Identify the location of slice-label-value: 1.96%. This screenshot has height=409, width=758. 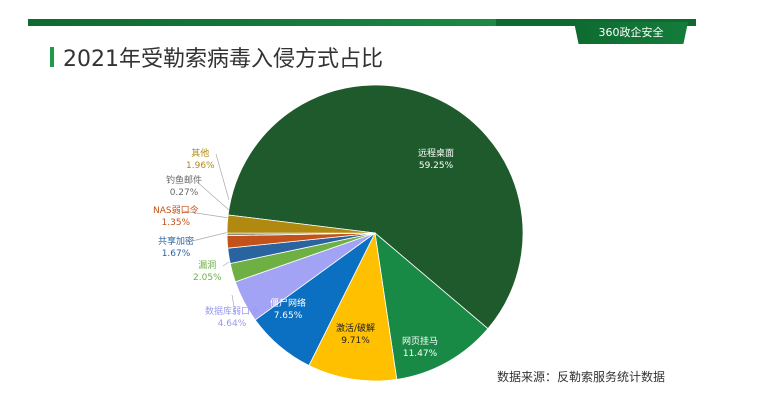
(200, 166).